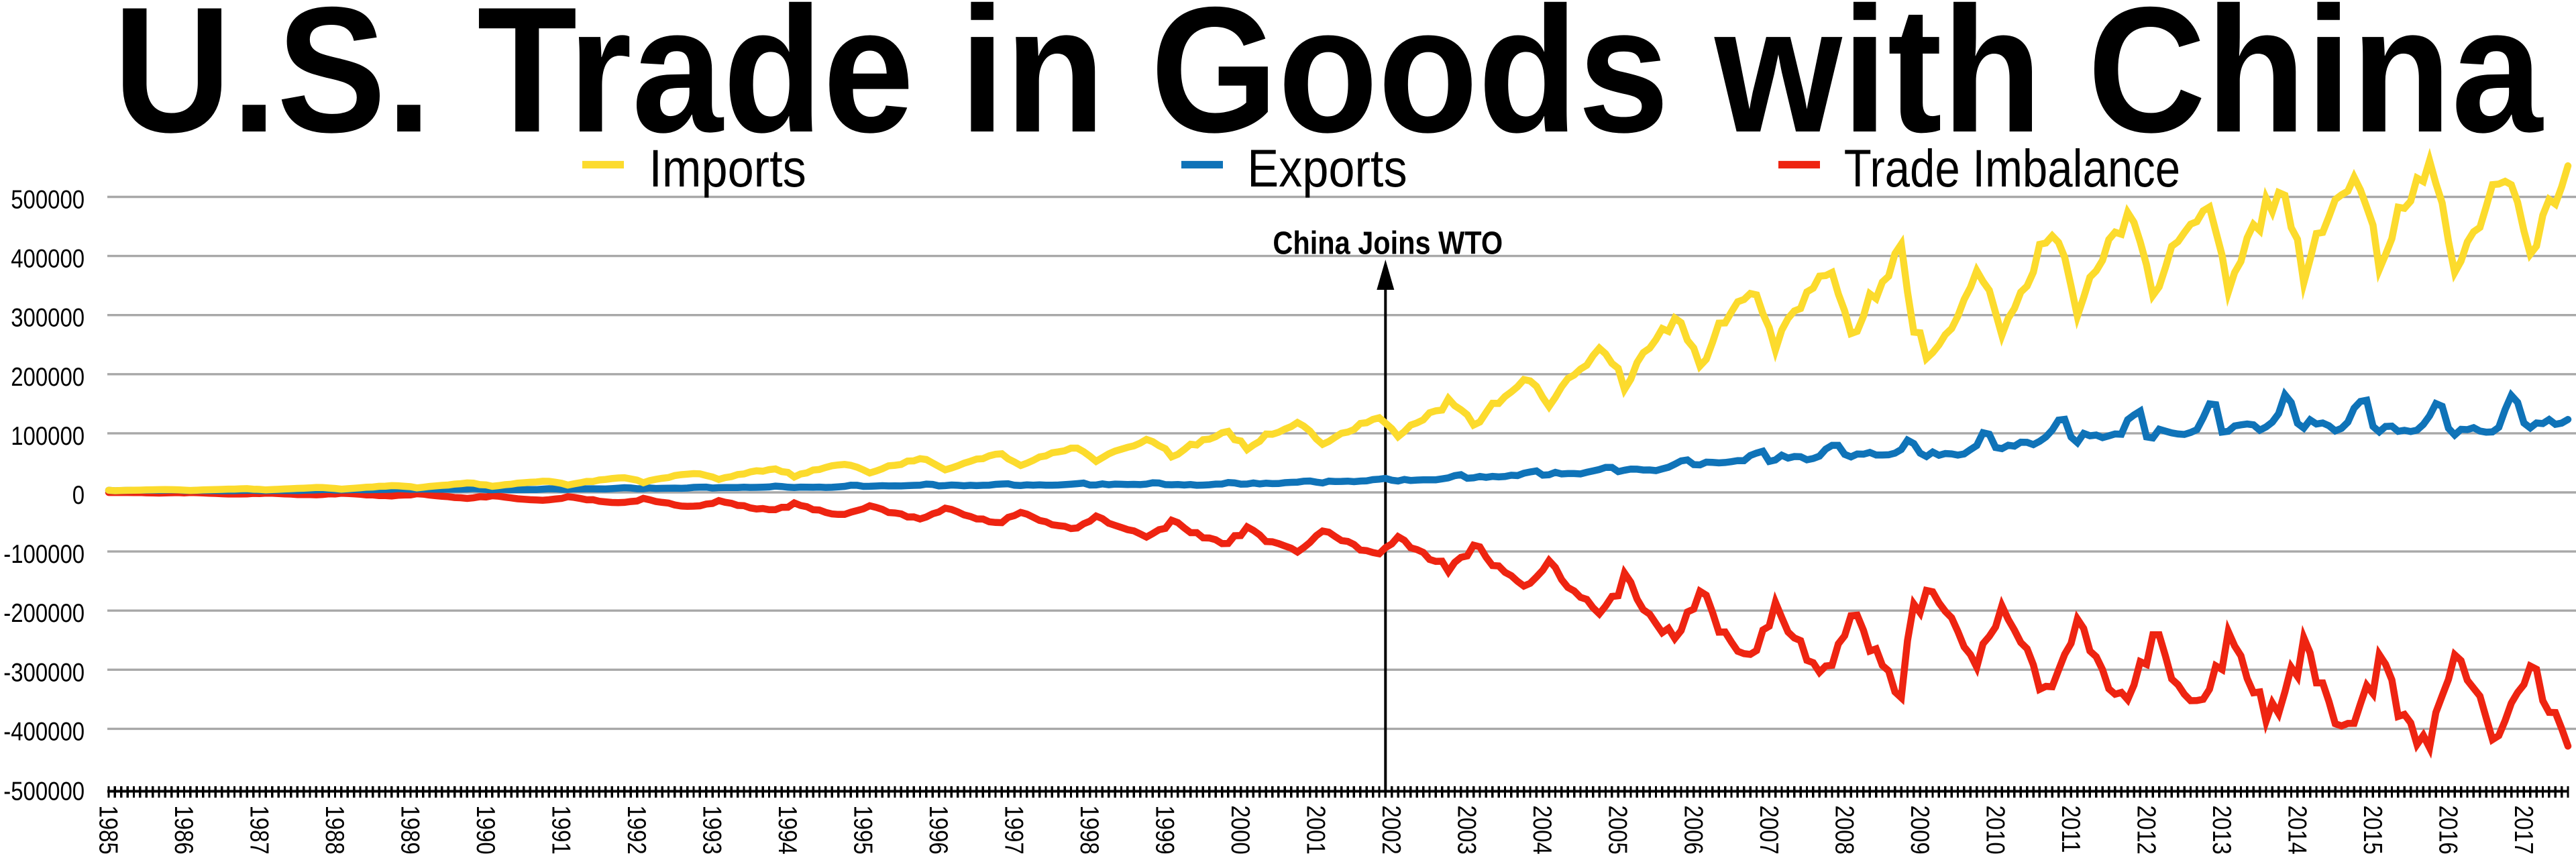 This screenshot has height=856, width=2576. Describe the element at coordinates (2071, 829) in the screenshot. I see `svg-text: 2011` at that location.